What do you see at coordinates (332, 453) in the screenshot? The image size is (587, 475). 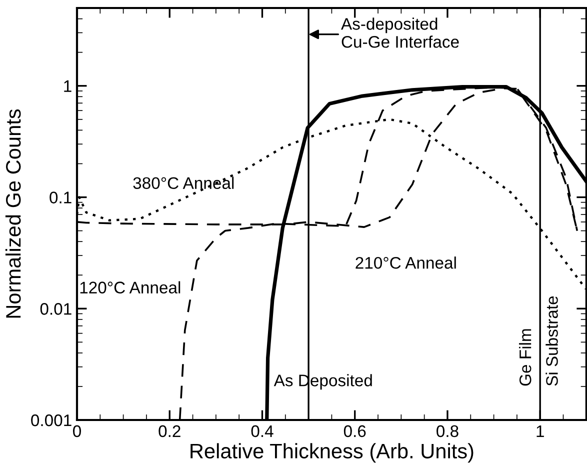 I see `x-axis-title: Relative Thickness (Arb. Units)` at bounding box center [332, 453].